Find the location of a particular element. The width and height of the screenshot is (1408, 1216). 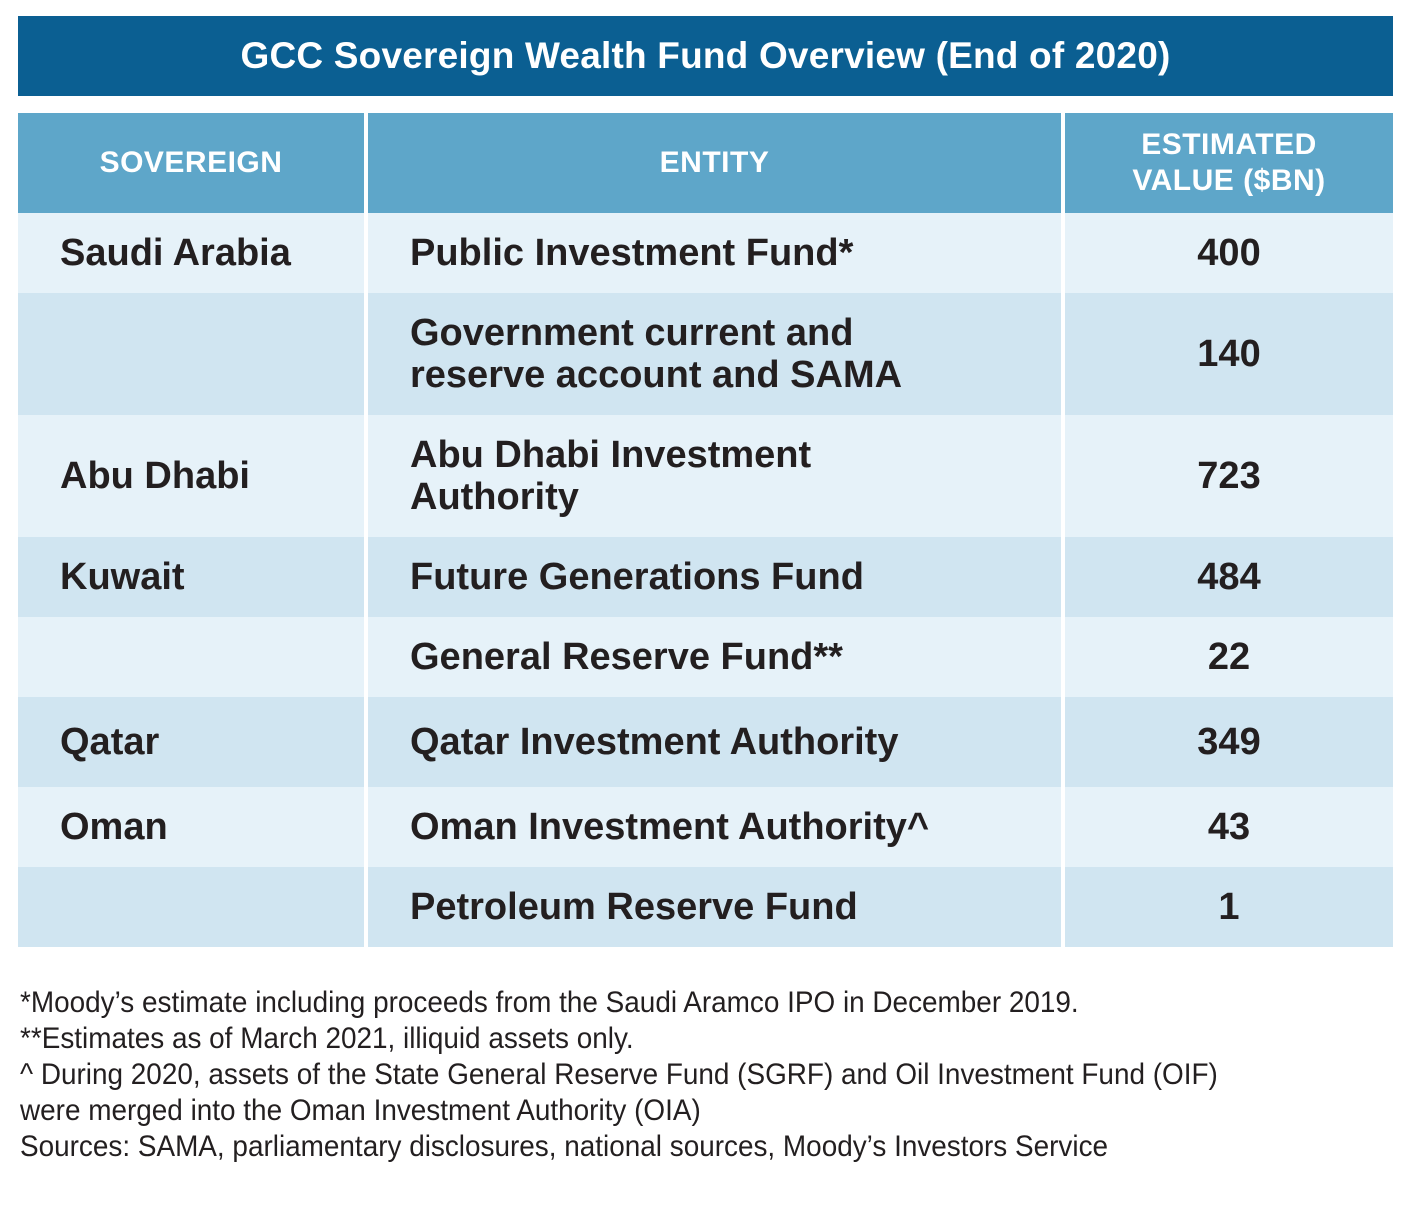

table-row: Petroleum Reserve Fund 1 is located at coordinates (705, 907).